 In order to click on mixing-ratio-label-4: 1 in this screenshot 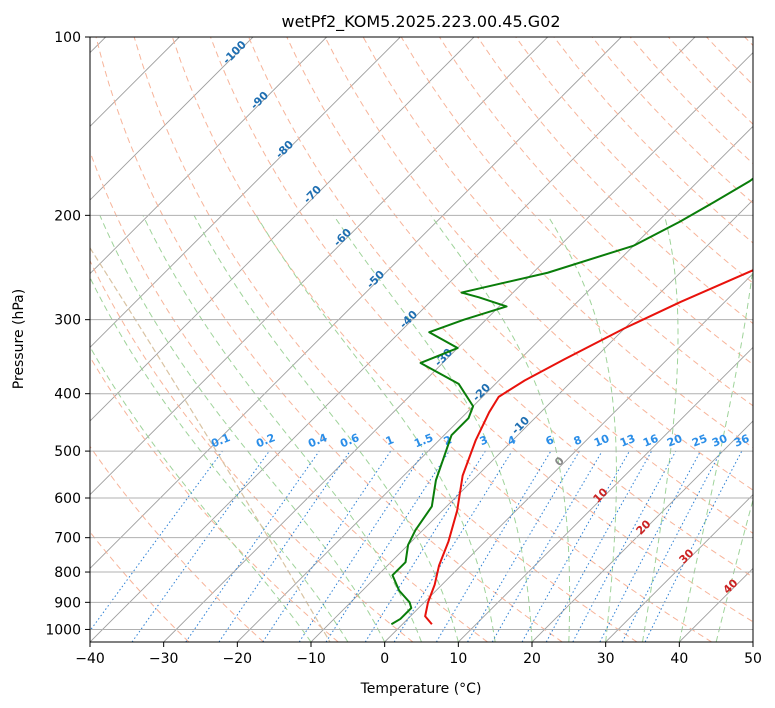, I will do `click(390, 440)`.